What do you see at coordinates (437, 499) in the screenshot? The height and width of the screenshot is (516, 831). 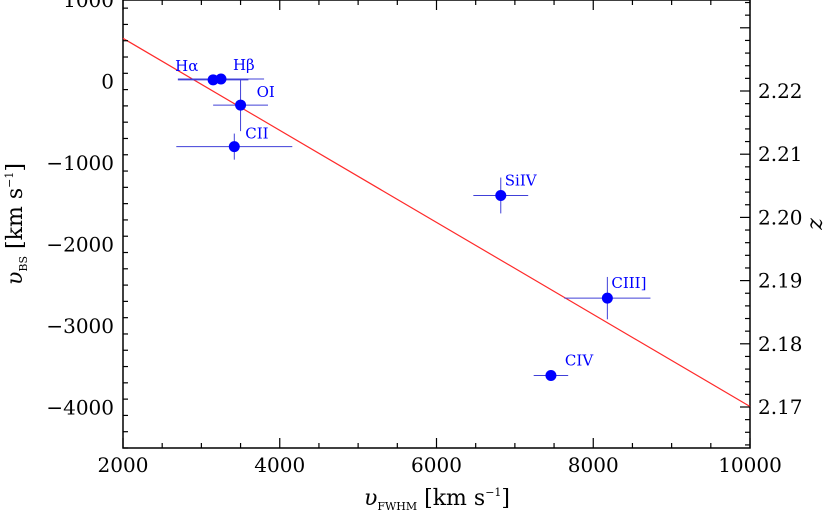 I see `x-axis-title: υFWHM [km s−1]` at bounding box center [437, 499].